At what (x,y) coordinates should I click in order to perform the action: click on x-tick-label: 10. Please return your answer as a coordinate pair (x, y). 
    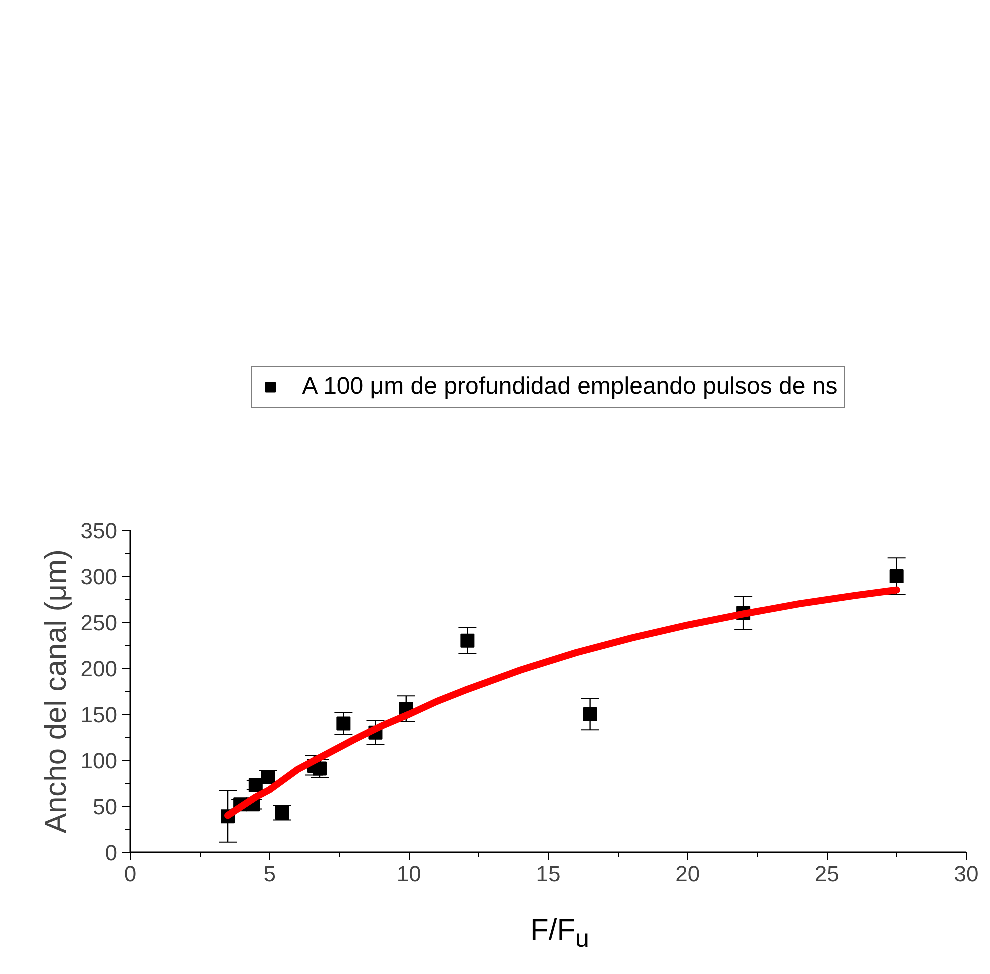
    Looking at the image, I should click on (409, 874).